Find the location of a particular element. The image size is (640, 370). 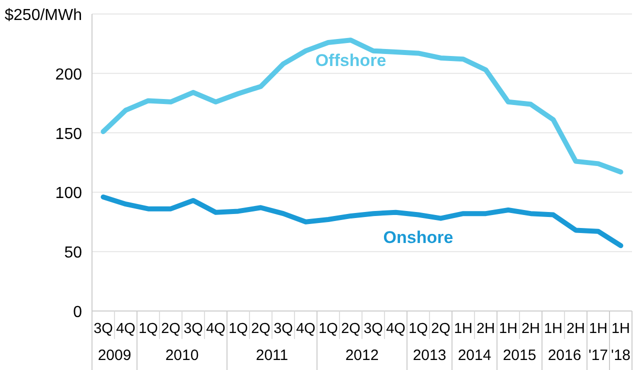

y-tick-label: 50 is located at coordinates (73, 253).